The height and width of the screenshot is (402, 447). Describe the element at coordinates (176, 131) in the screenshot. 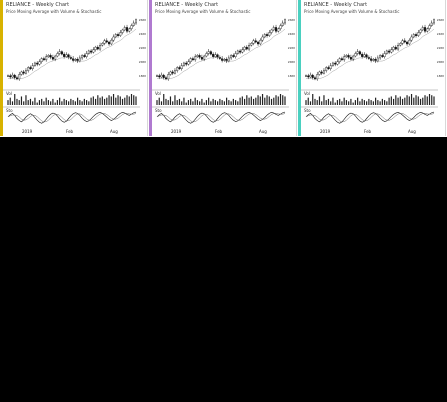

I see `time-axis-label: 2019` at that location.